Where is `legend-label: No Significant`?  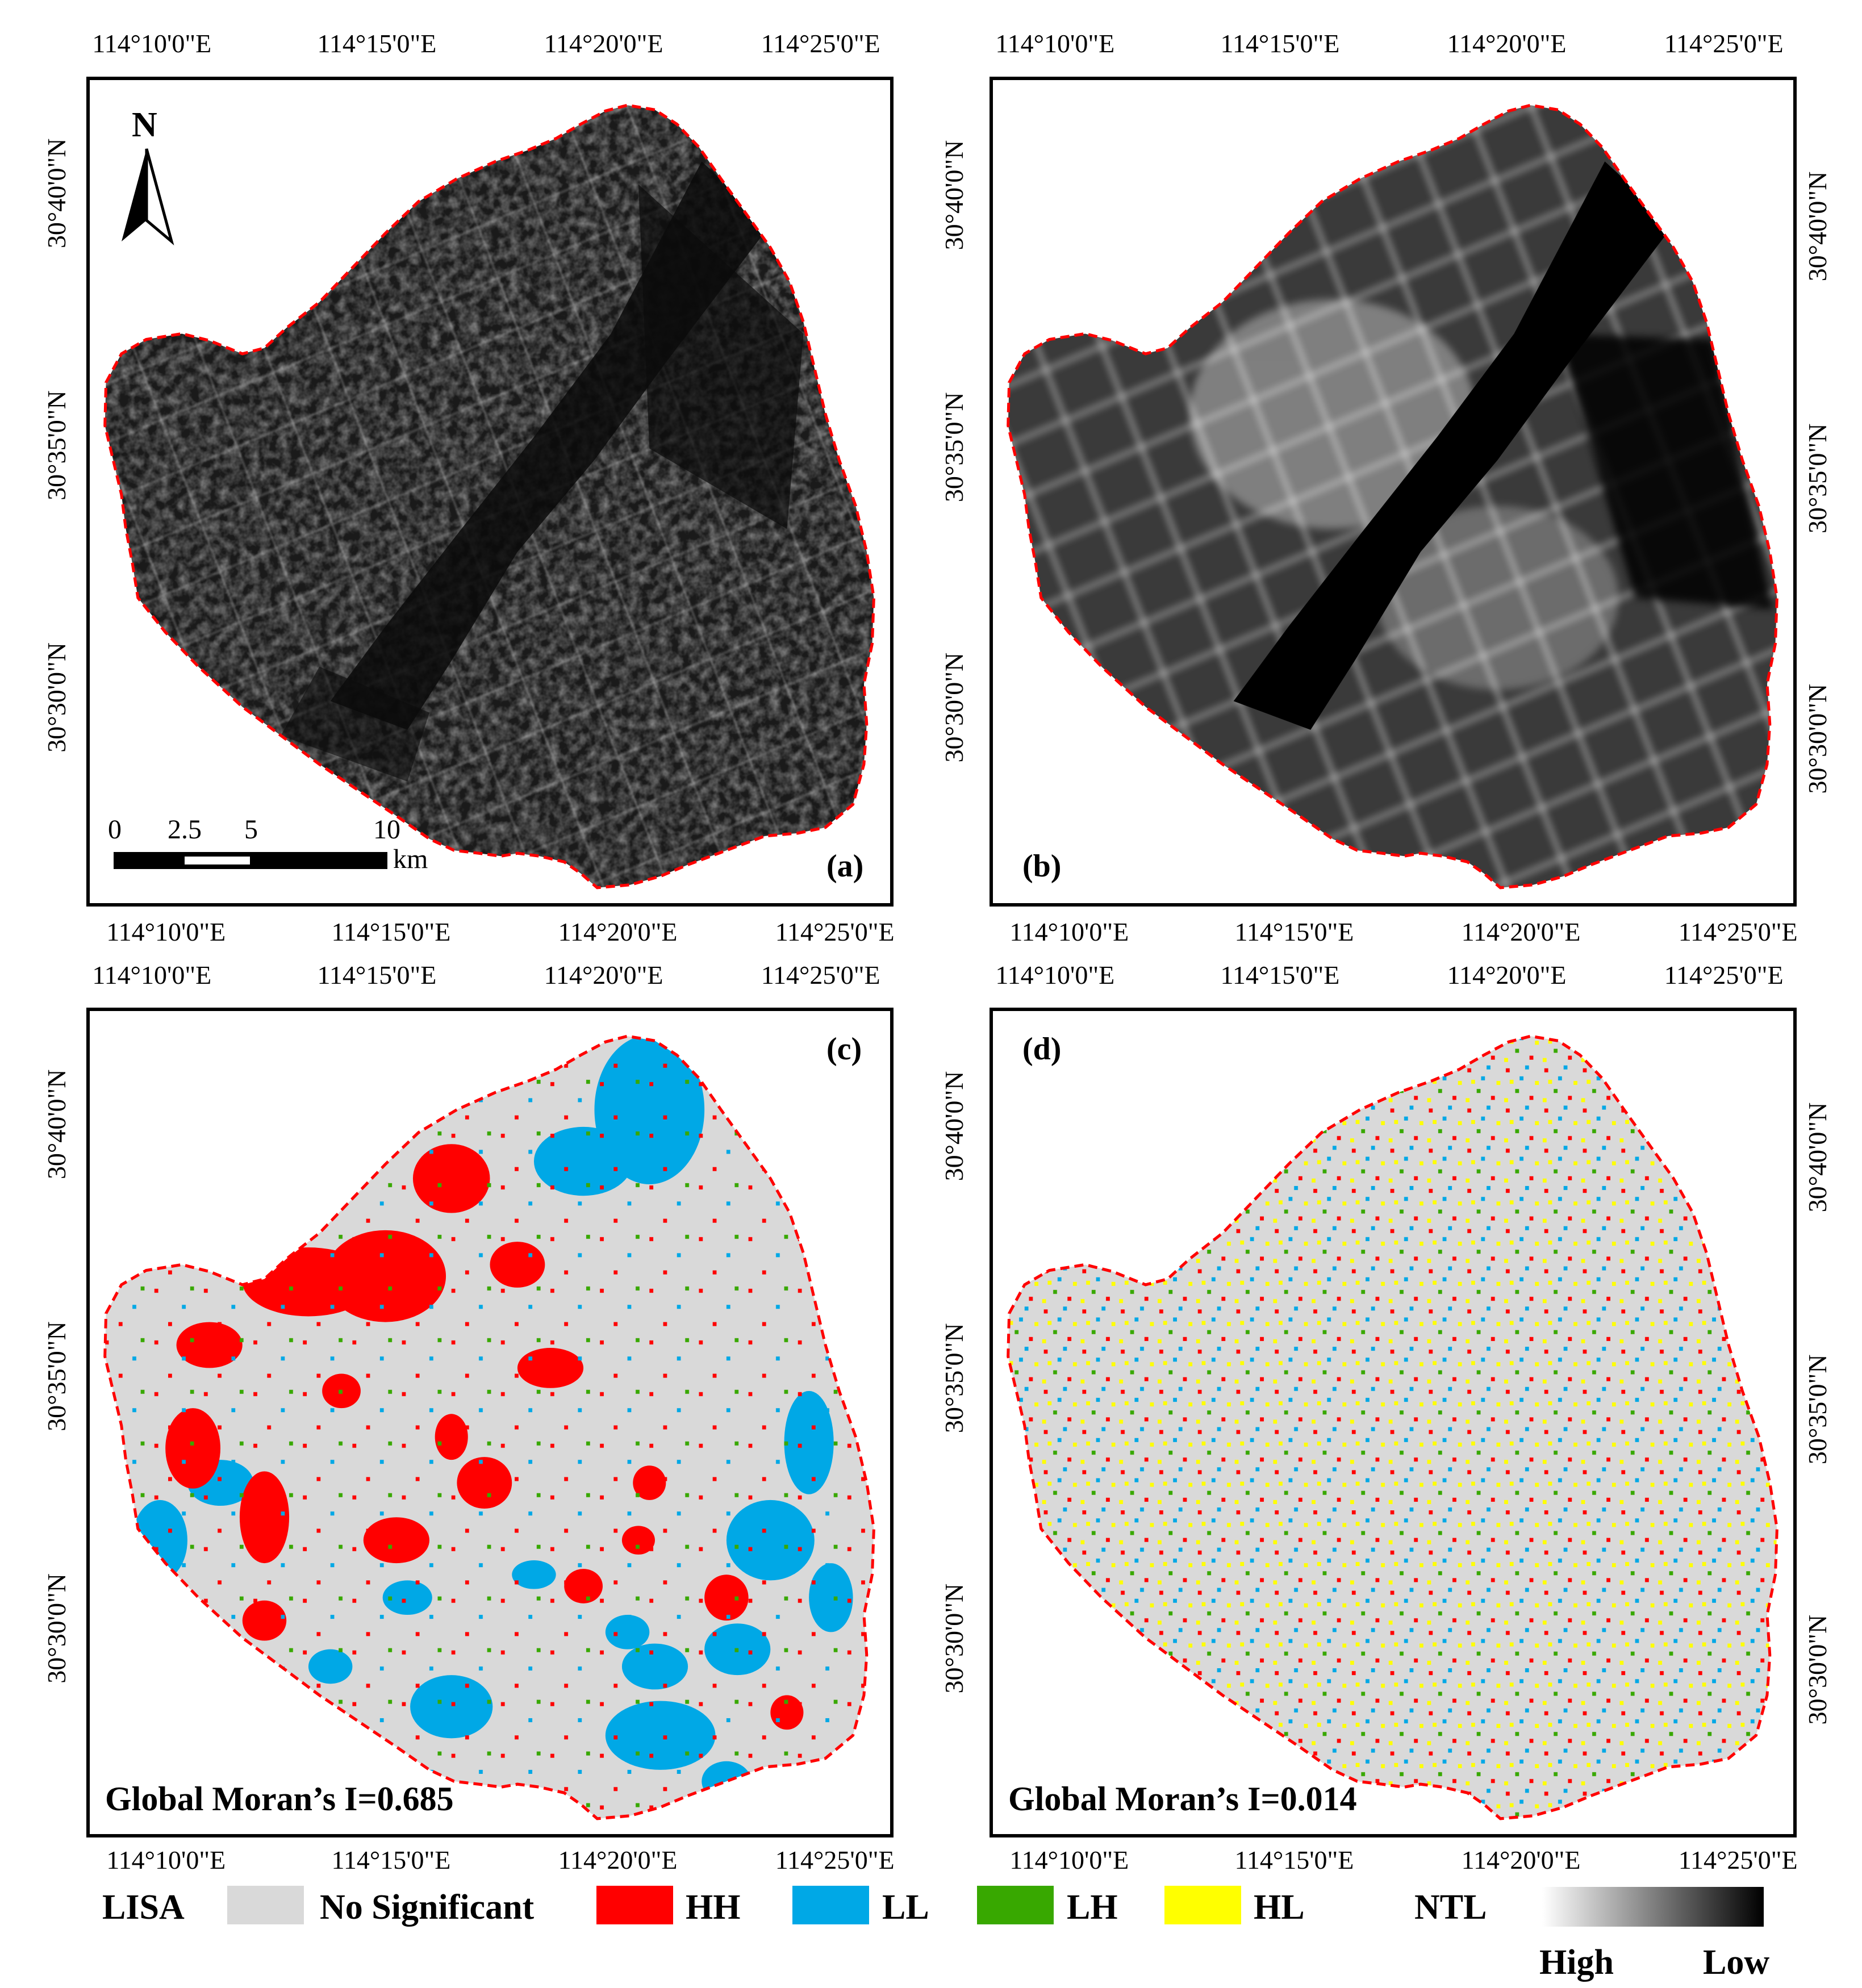 legend-label: No Significant is located at coordinates (428, 1907).